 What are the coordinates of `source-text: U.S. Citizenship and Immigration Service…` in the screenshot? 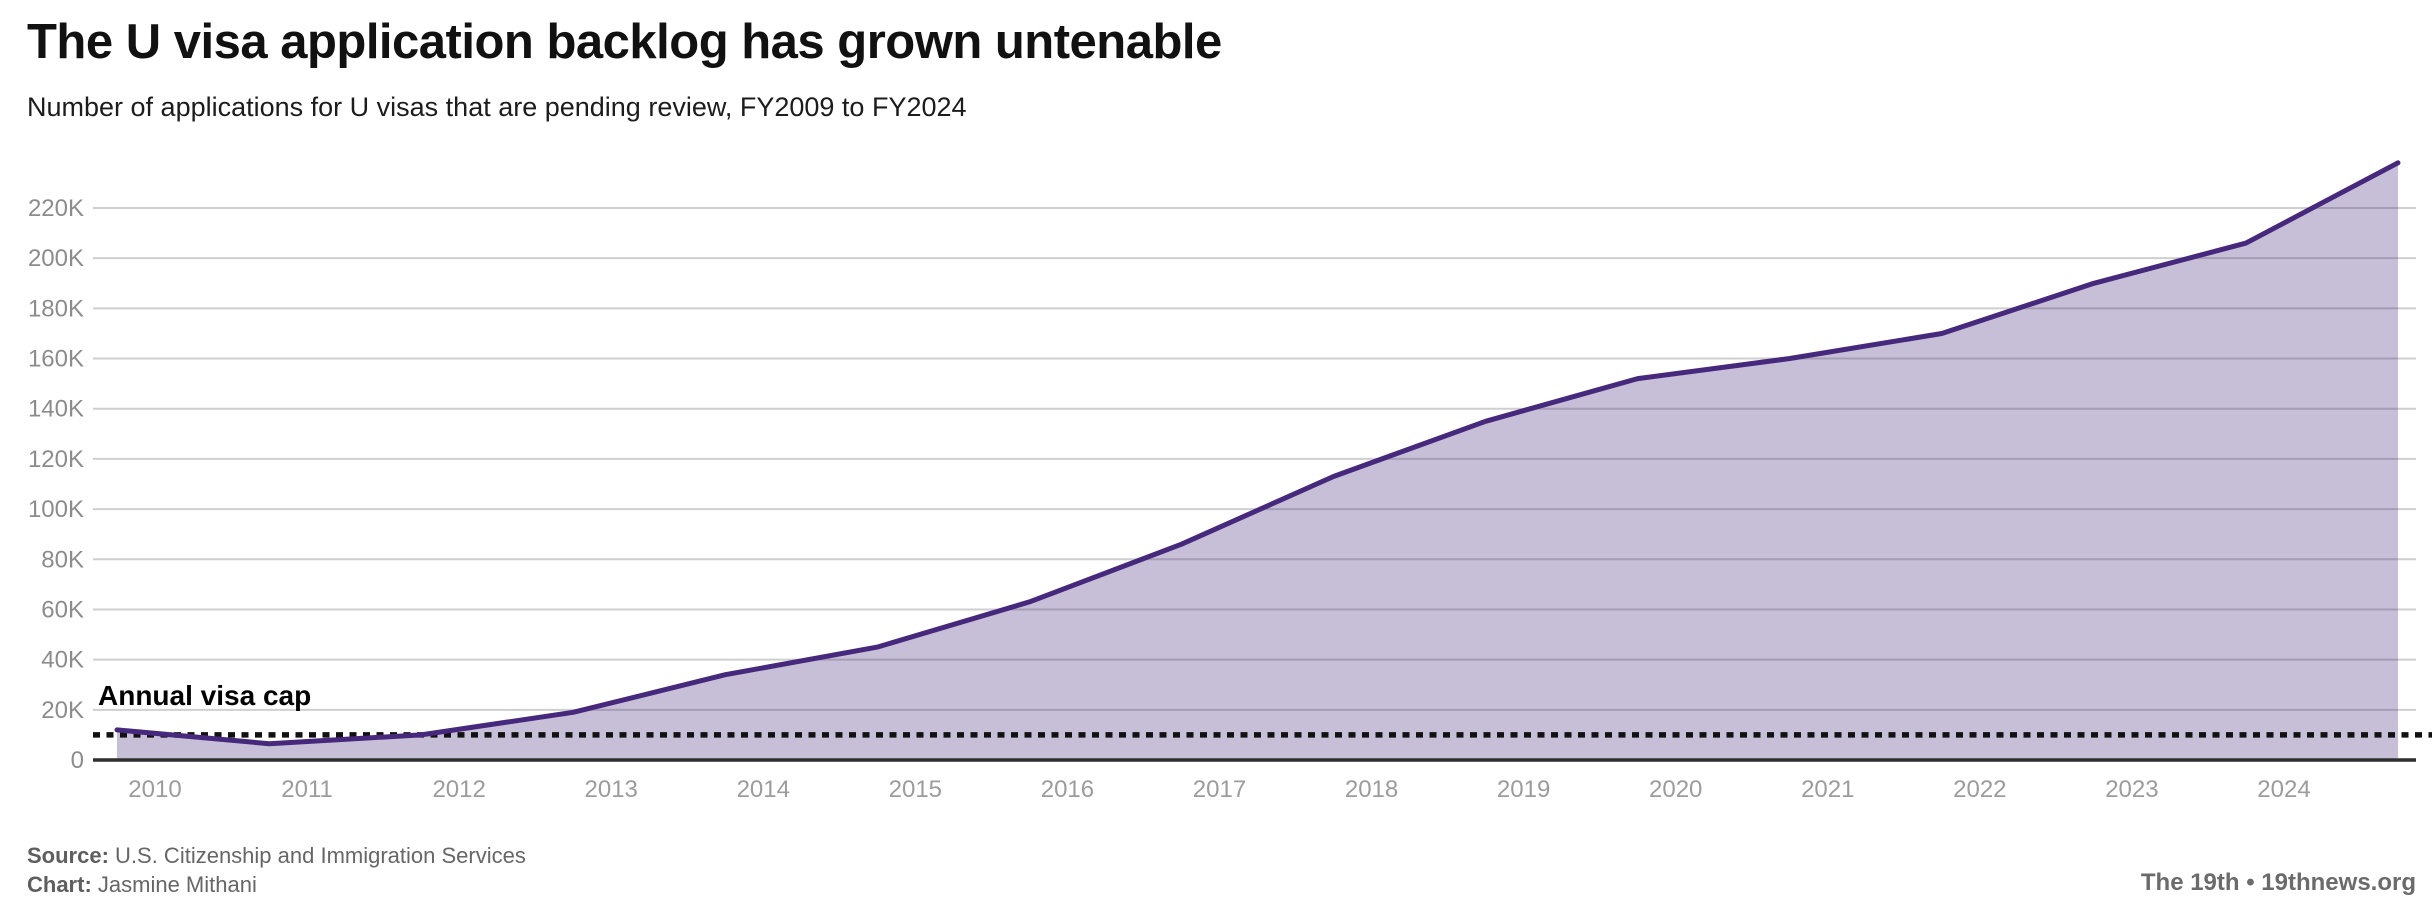 It's located at (317, 855).